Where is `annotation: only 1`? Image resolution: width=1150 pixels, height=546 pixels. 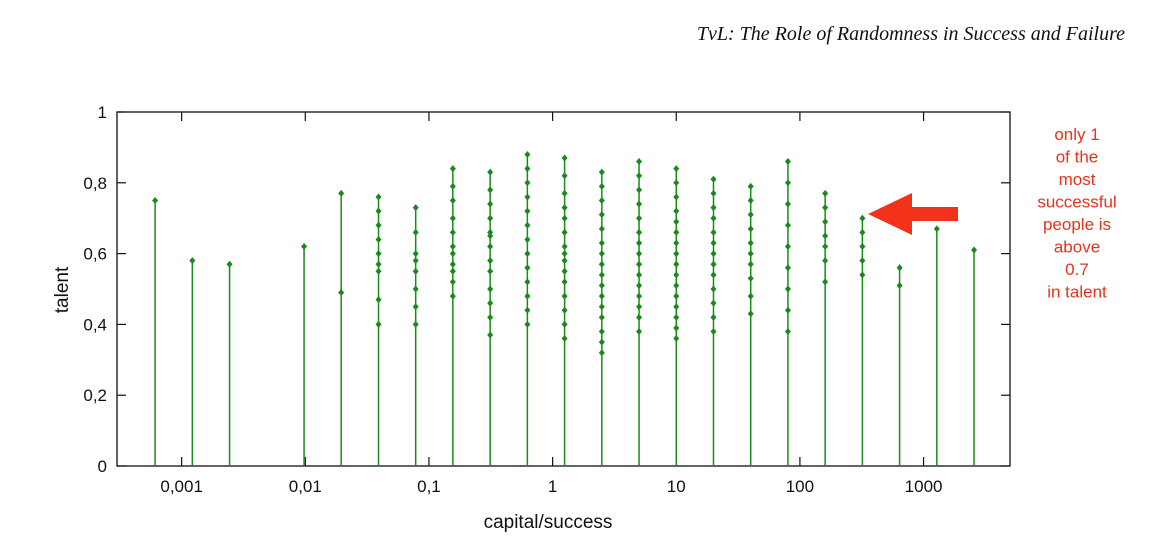 annotation: only 1 is located at coordinates (1076, 134).